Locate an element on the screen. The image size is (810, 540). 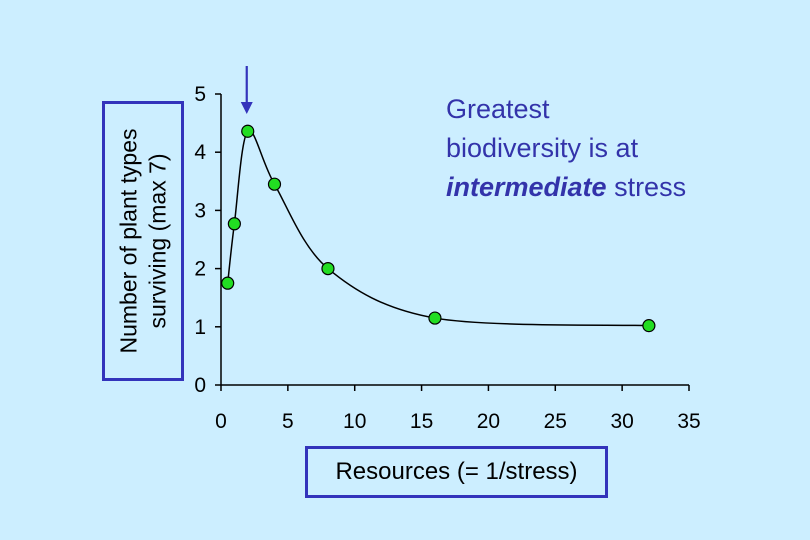
y-axis-label: Number of plant types surviving (max 7) is located at coordinates (143, 241).